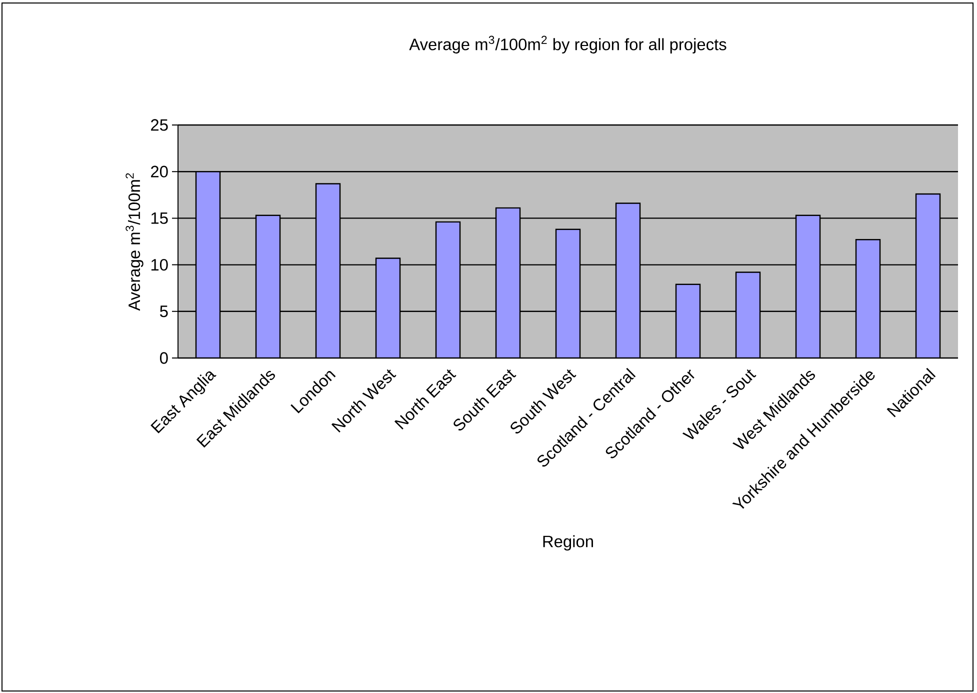  Describe the element at coordinates (159, 218) in the screenshot. I see `y-tick-label: 15` at that location.